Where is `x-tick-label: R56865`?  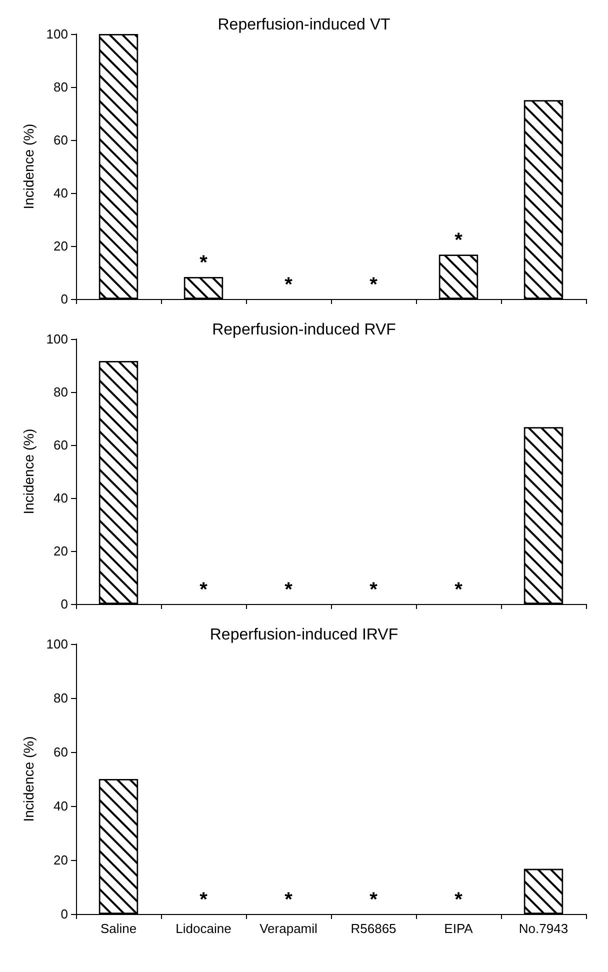 x-tick-label: R56865 is located at coordinates (373, 928).